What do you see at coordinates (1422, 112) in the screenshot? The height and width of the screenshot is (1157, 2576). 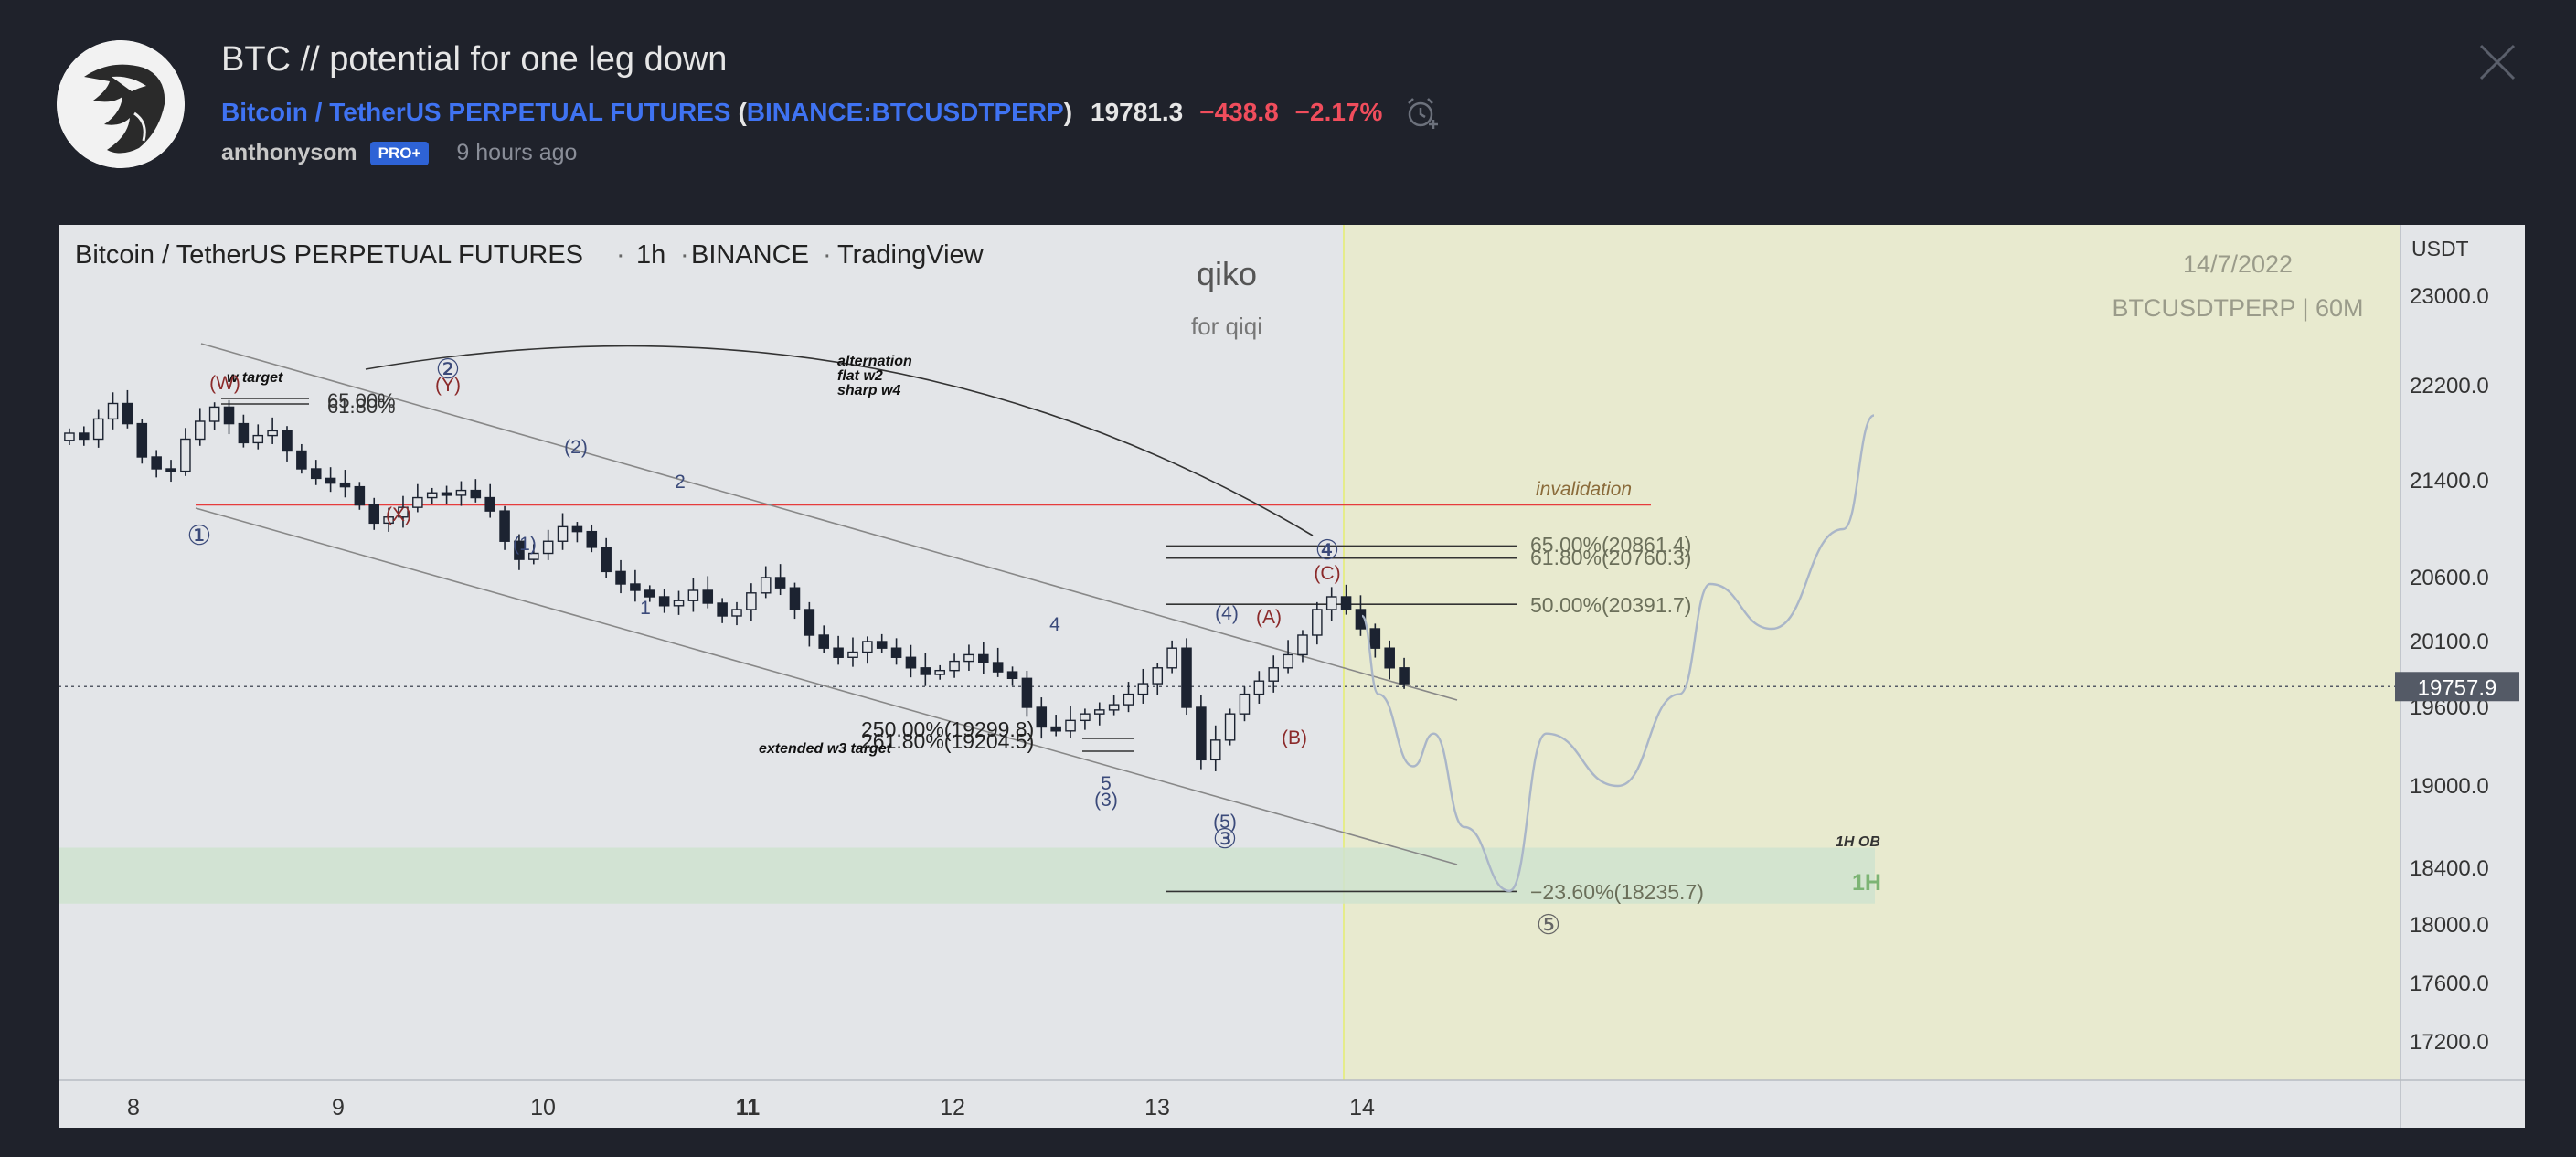 I see `alarm-clock-icon` at bounding box center [1422, 112].